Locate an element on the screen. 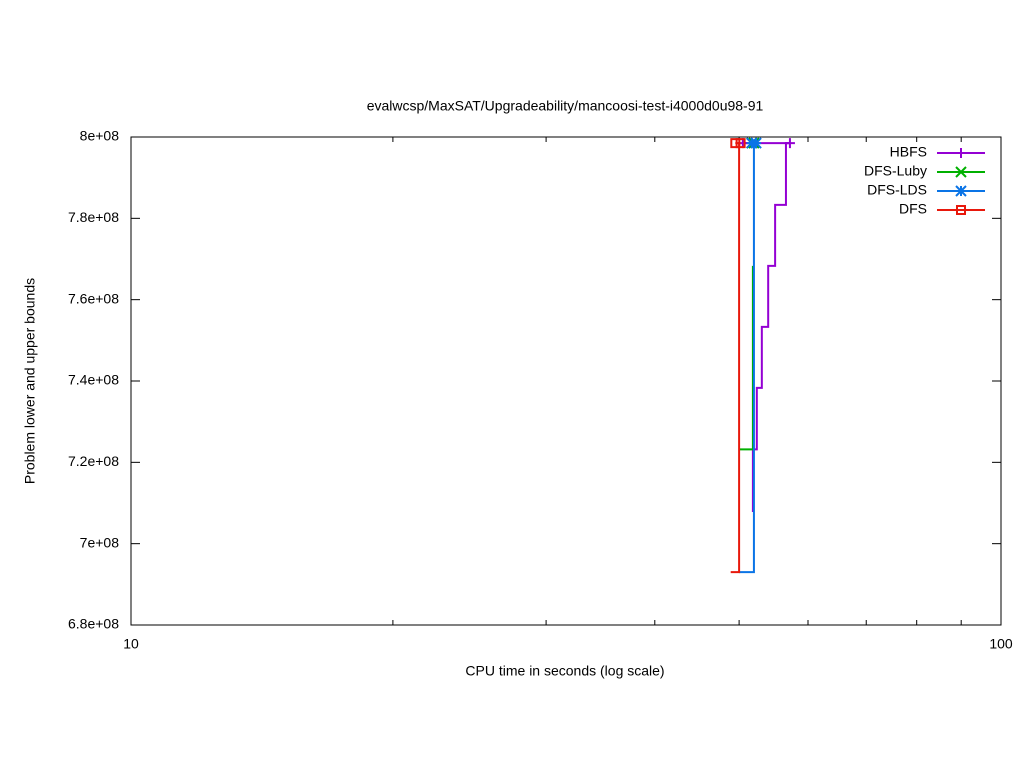 The height and width of the screenshot is (768, 1024). legend-label: DFS-LDS is located at coordinates (897, 190).